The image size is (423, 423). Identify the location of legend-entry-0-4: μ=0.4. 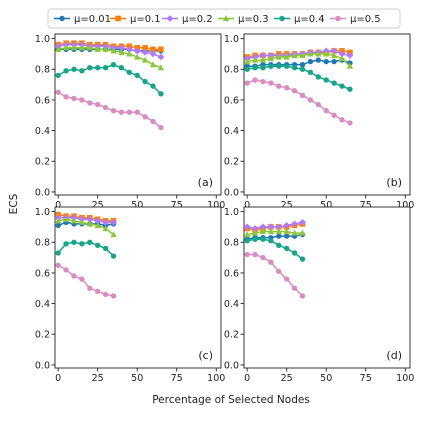
(299, 19).